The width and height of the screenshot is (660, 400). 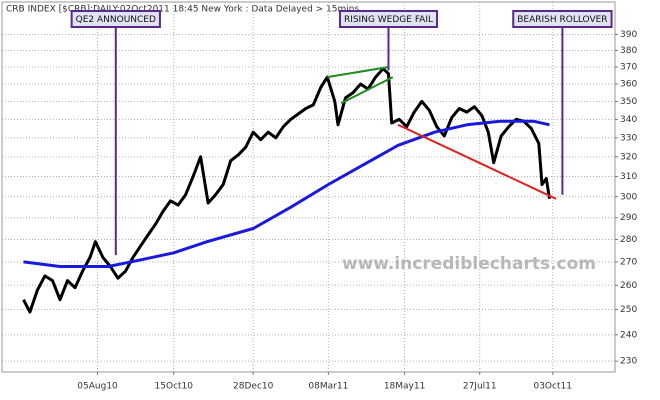 I want to click on y-tick-label: 250, so click(x=628, y=310).